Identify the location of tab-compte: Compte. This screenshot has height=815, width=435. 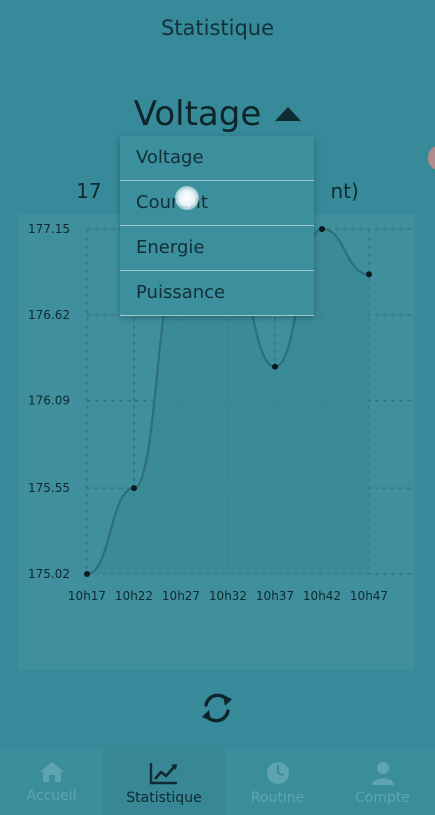
(382, 781).